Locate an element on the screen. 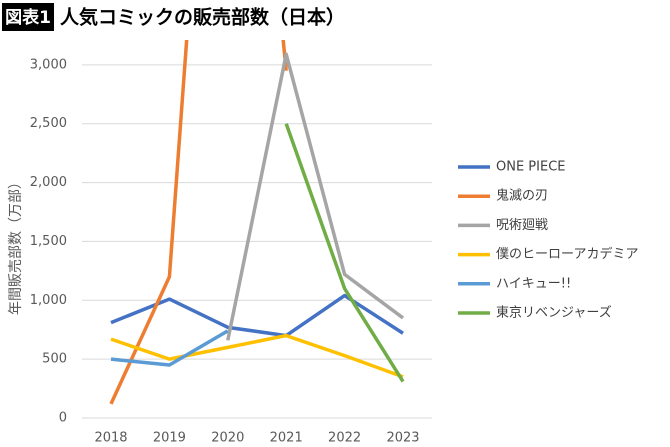 Image resolution: width=670 pixels, height=447 pixels. y-axis-label: 年間販売部数（万部） is located at coordinates (16, 245).